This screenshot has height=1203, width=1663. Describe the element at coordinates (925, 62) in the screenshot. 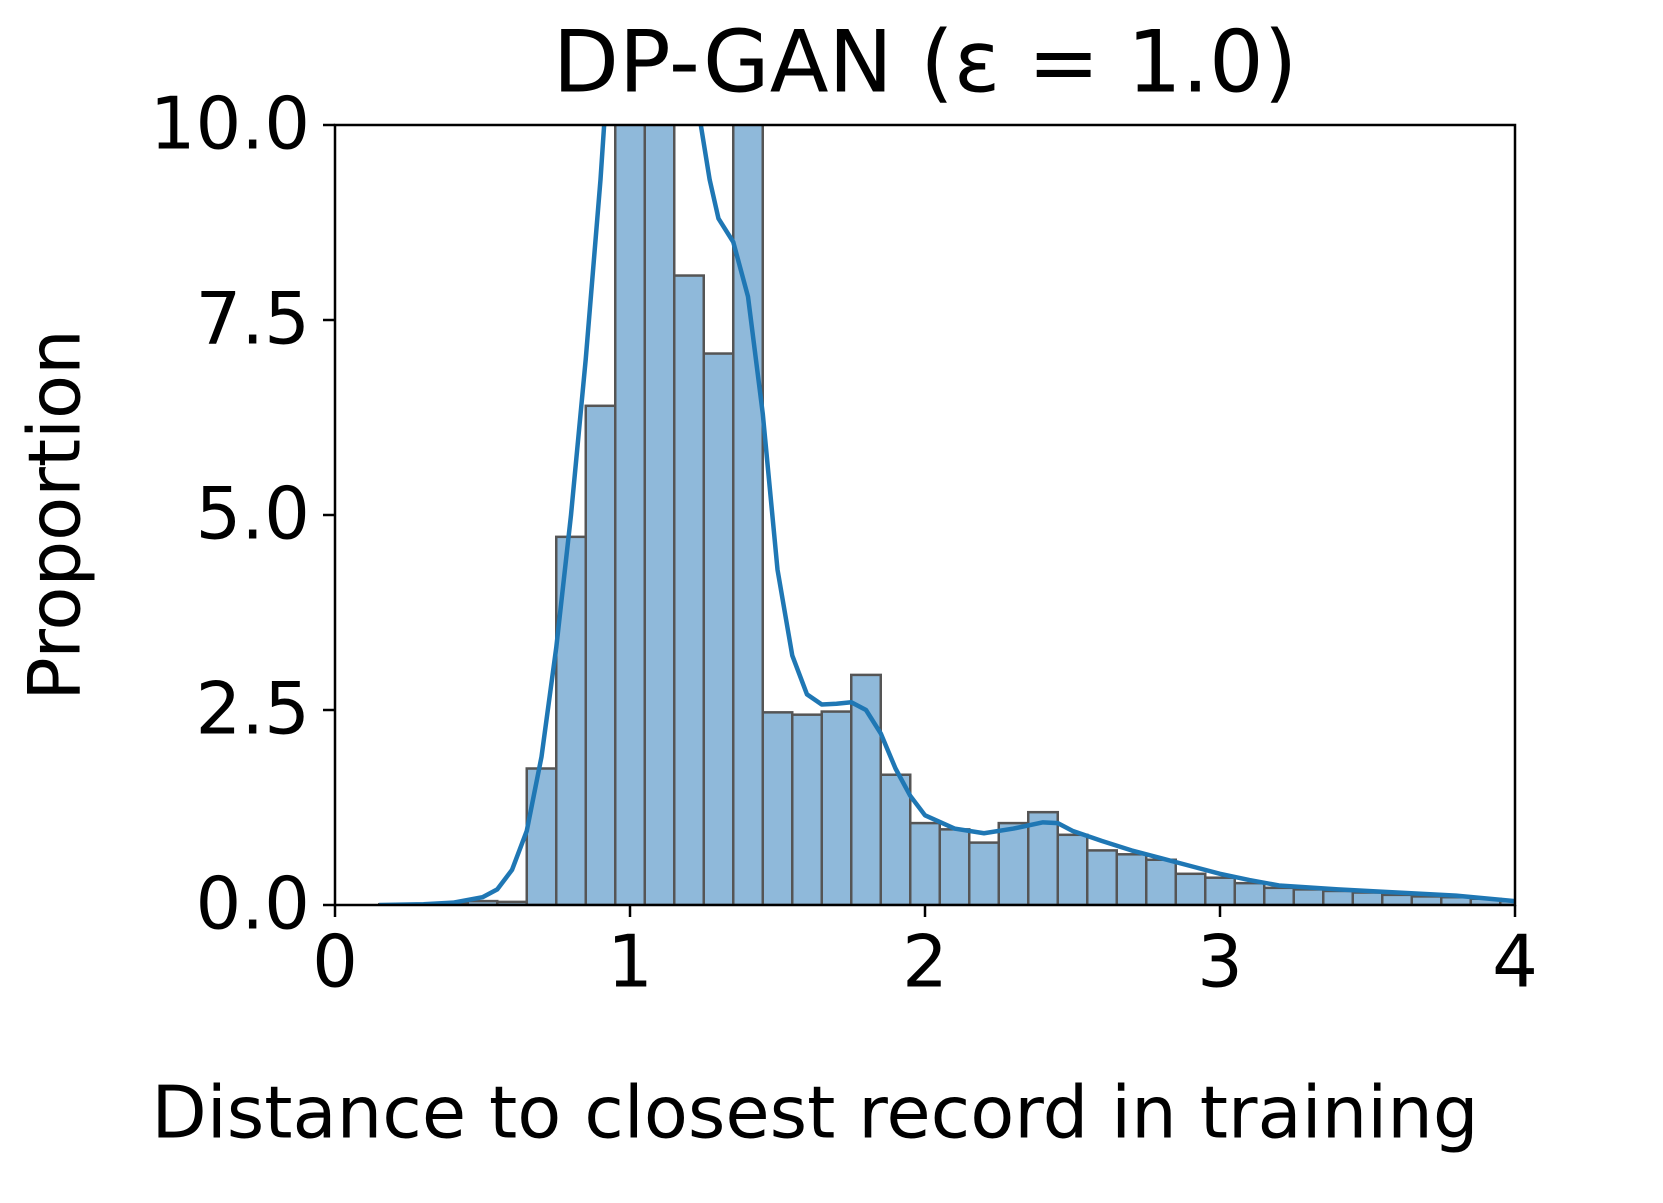

I see `chart-title: DP-GAN (ε = 1.0)` at that location.